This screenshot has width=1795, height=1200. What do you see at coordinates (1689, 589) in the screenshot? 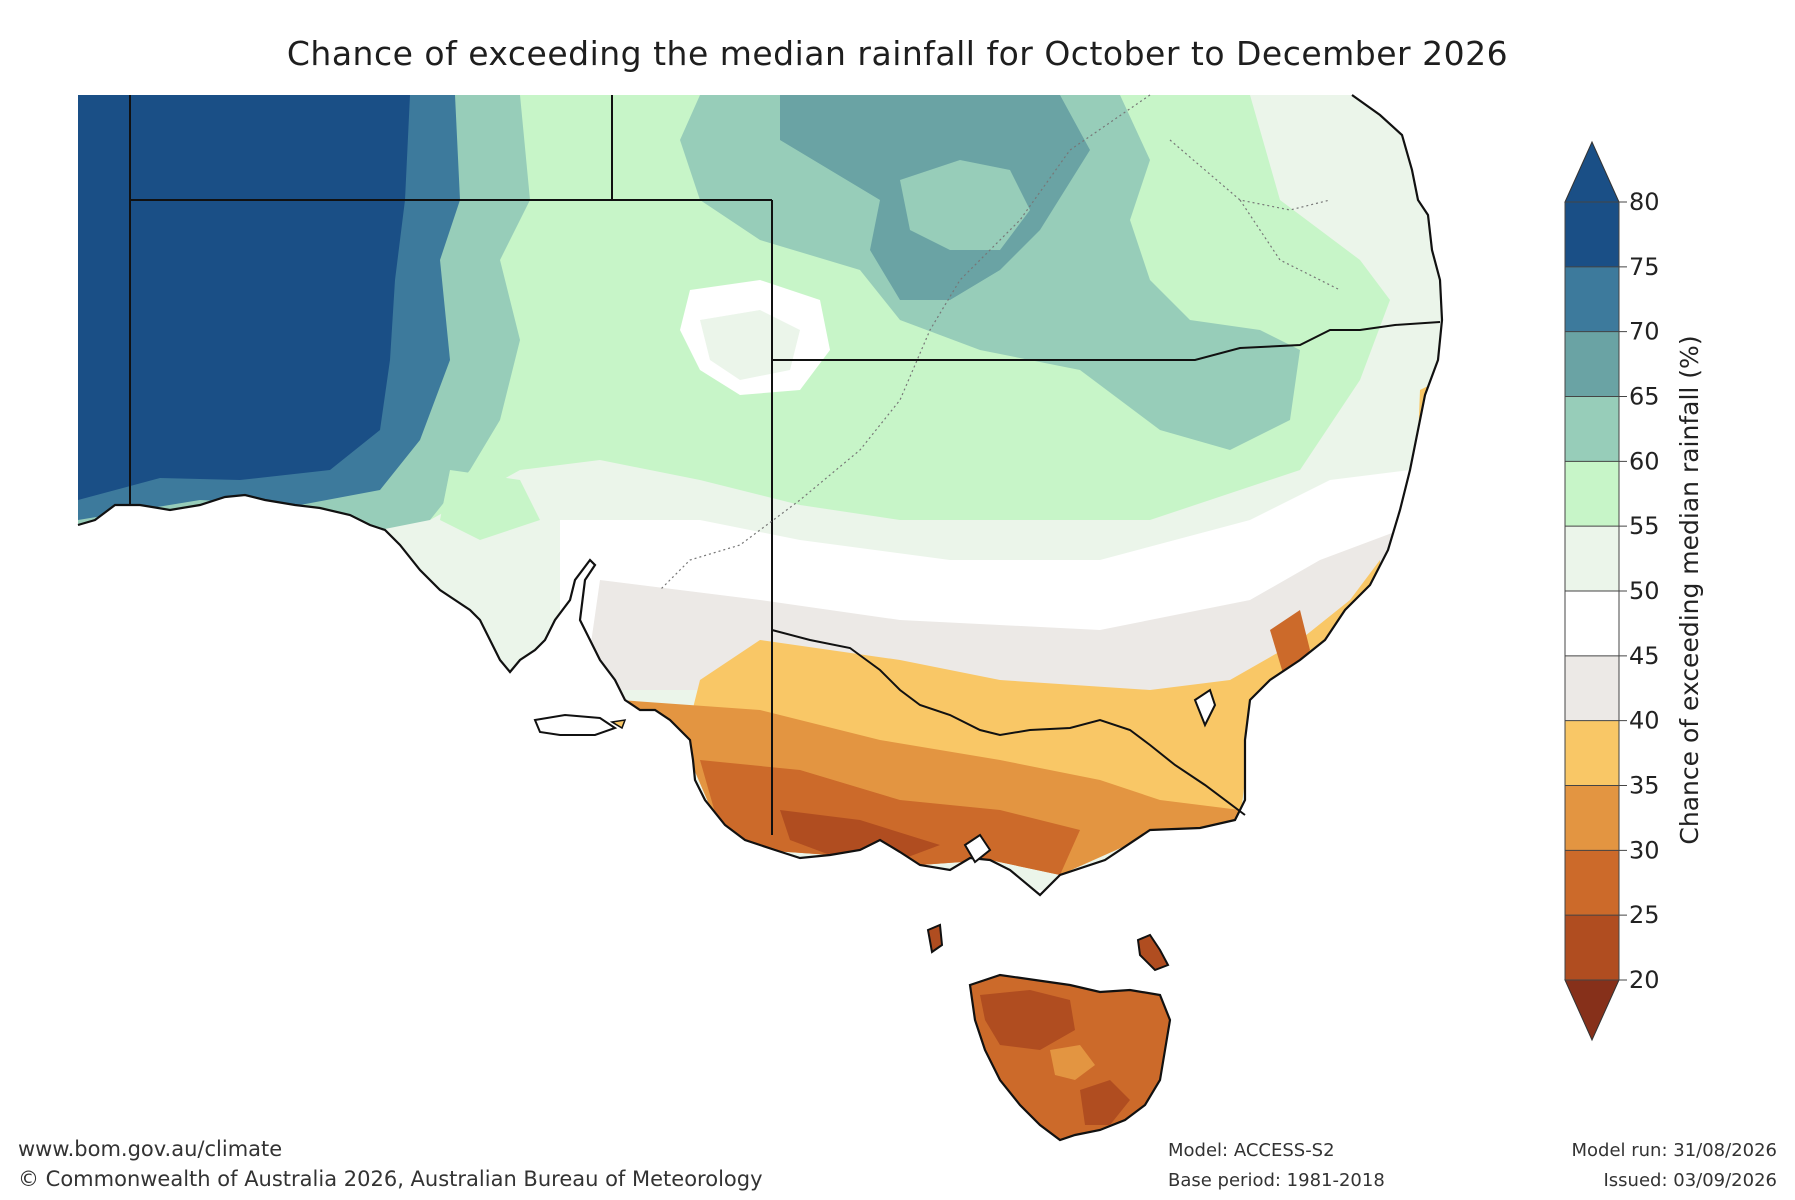
I see `colorbar-label: Chance of exceeding median rainfall (%)` at bounding box center [1689, 589].